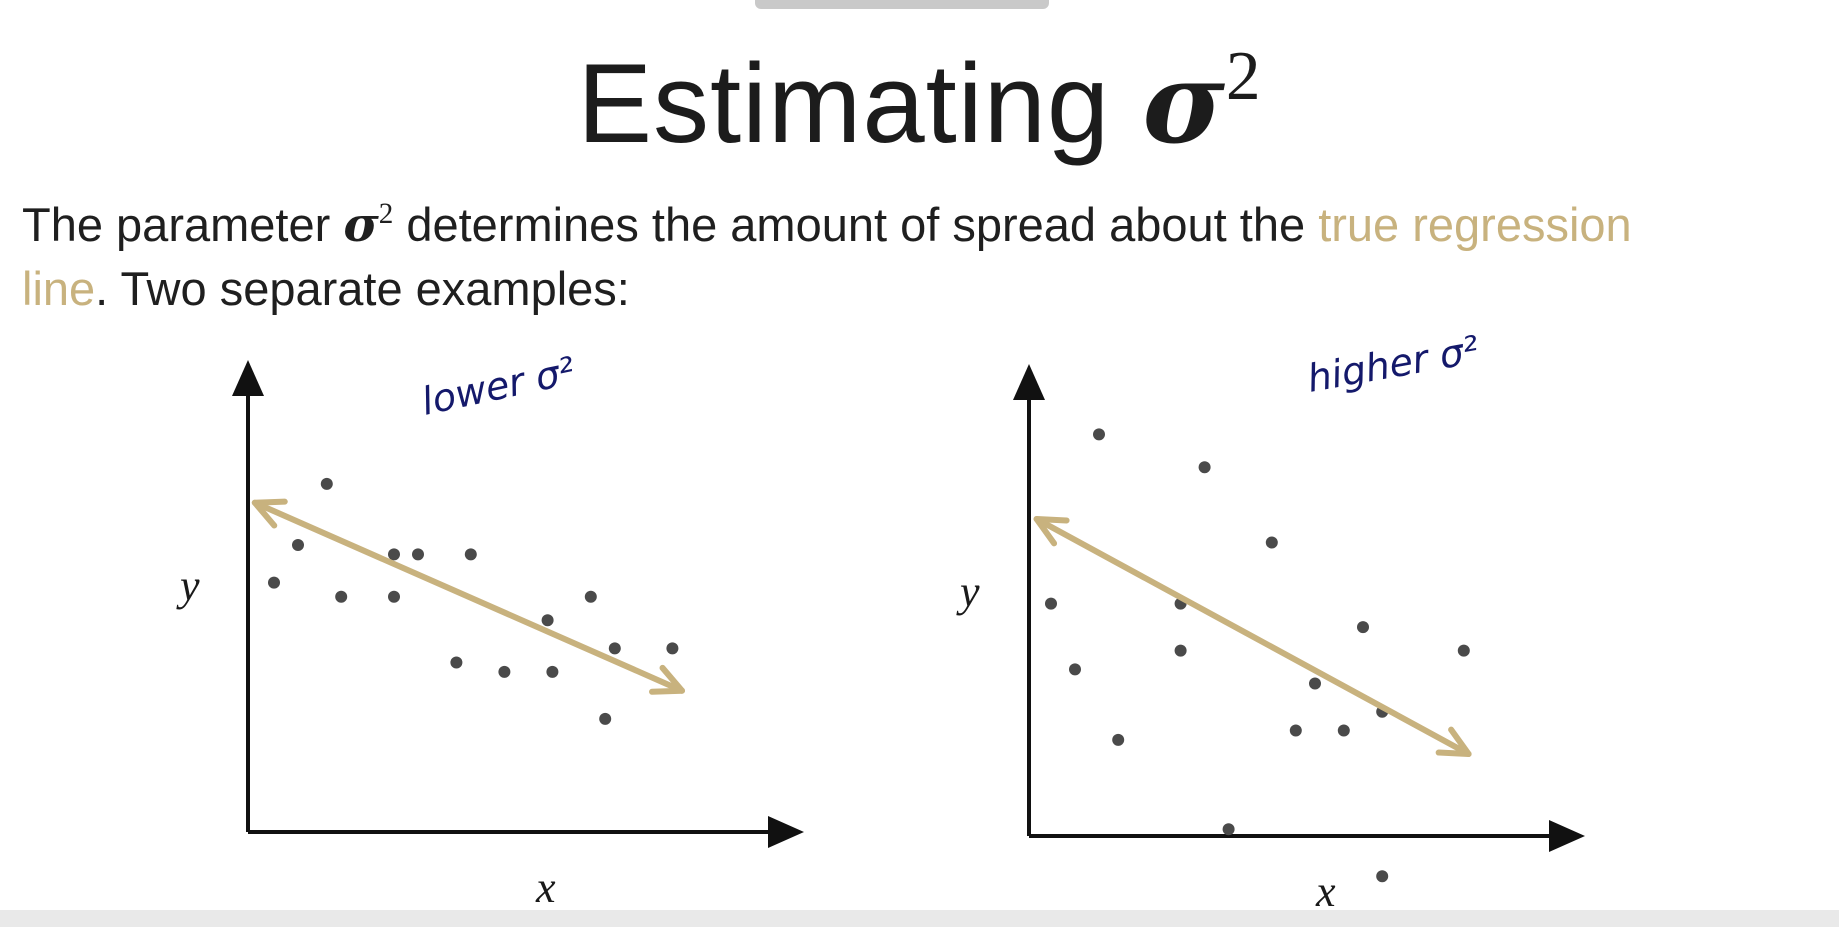 This screenshot has width=1839, height=927. What do you see at coordinates (361, 225) in the screenshot?
I see `intro-sigma: σ` at bounding box center [361, 225].